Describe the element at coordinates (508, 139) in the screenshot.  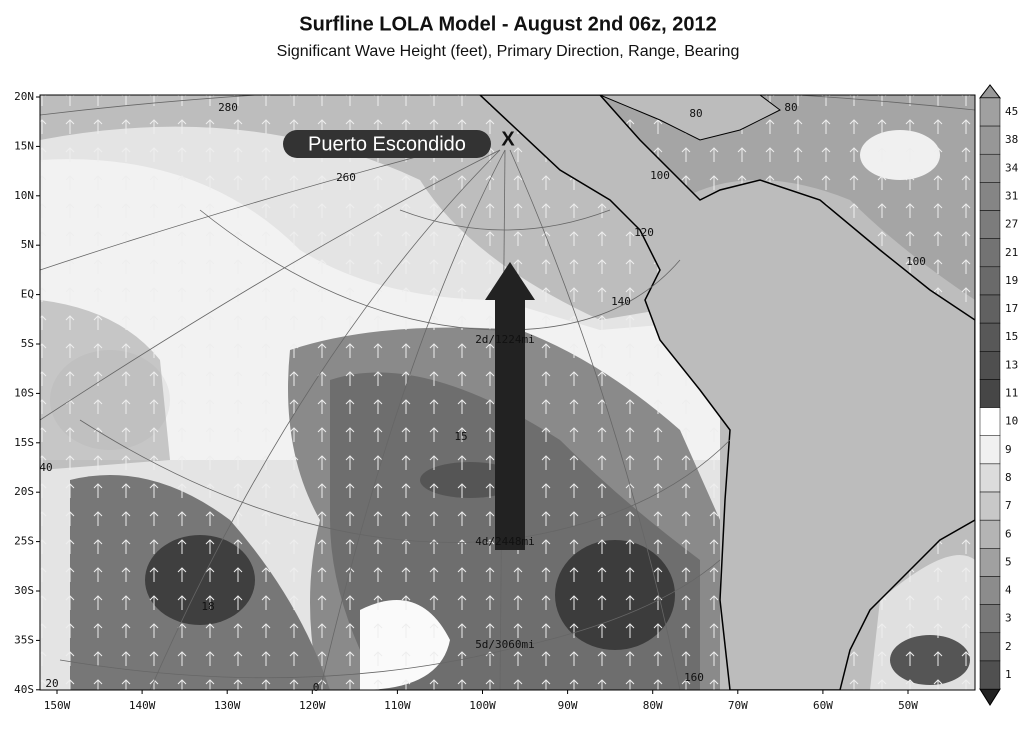
I see `location-marker: X` at that location.